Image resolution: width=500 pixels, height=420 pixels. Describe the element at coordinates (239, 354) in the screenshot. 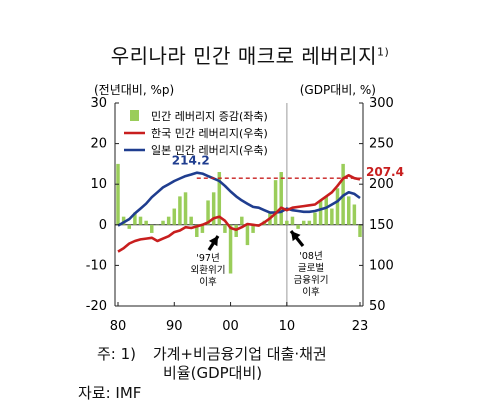

I see `footnote-text-1: 가계+비금융기업 대출·채권` at that location.